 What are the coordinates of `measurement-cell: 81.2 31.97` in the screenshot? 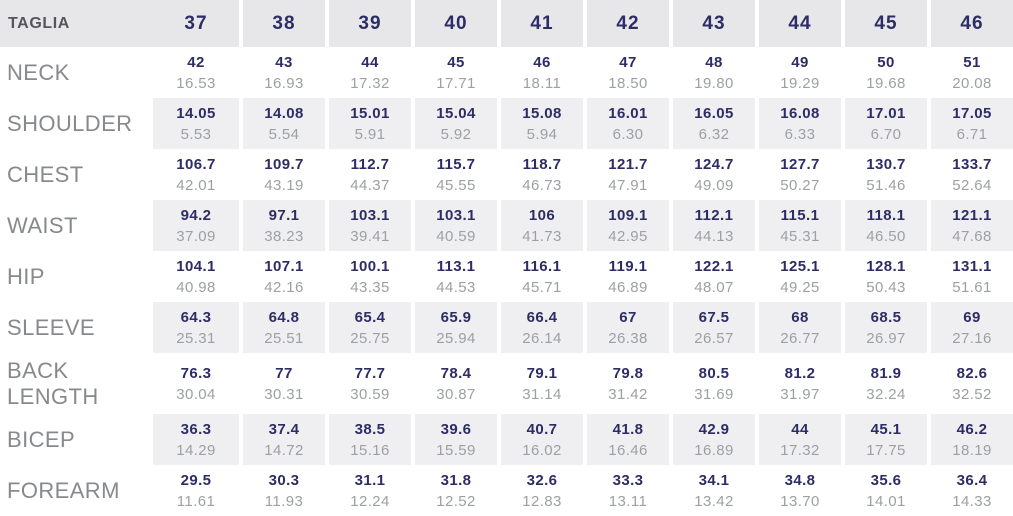 It's located at (798, 383).